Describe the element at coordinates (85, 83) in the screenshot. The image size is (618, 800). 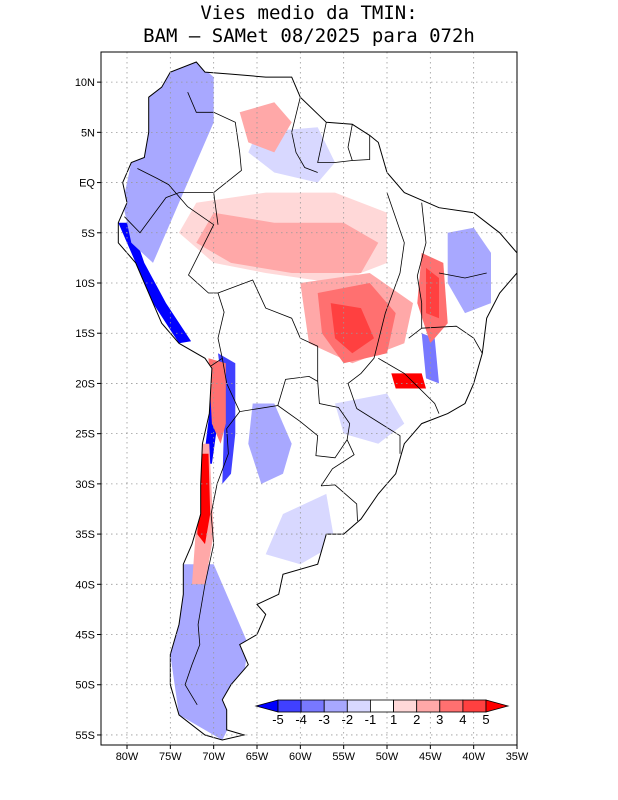
I see `y-tick-label: 10N` at that location.